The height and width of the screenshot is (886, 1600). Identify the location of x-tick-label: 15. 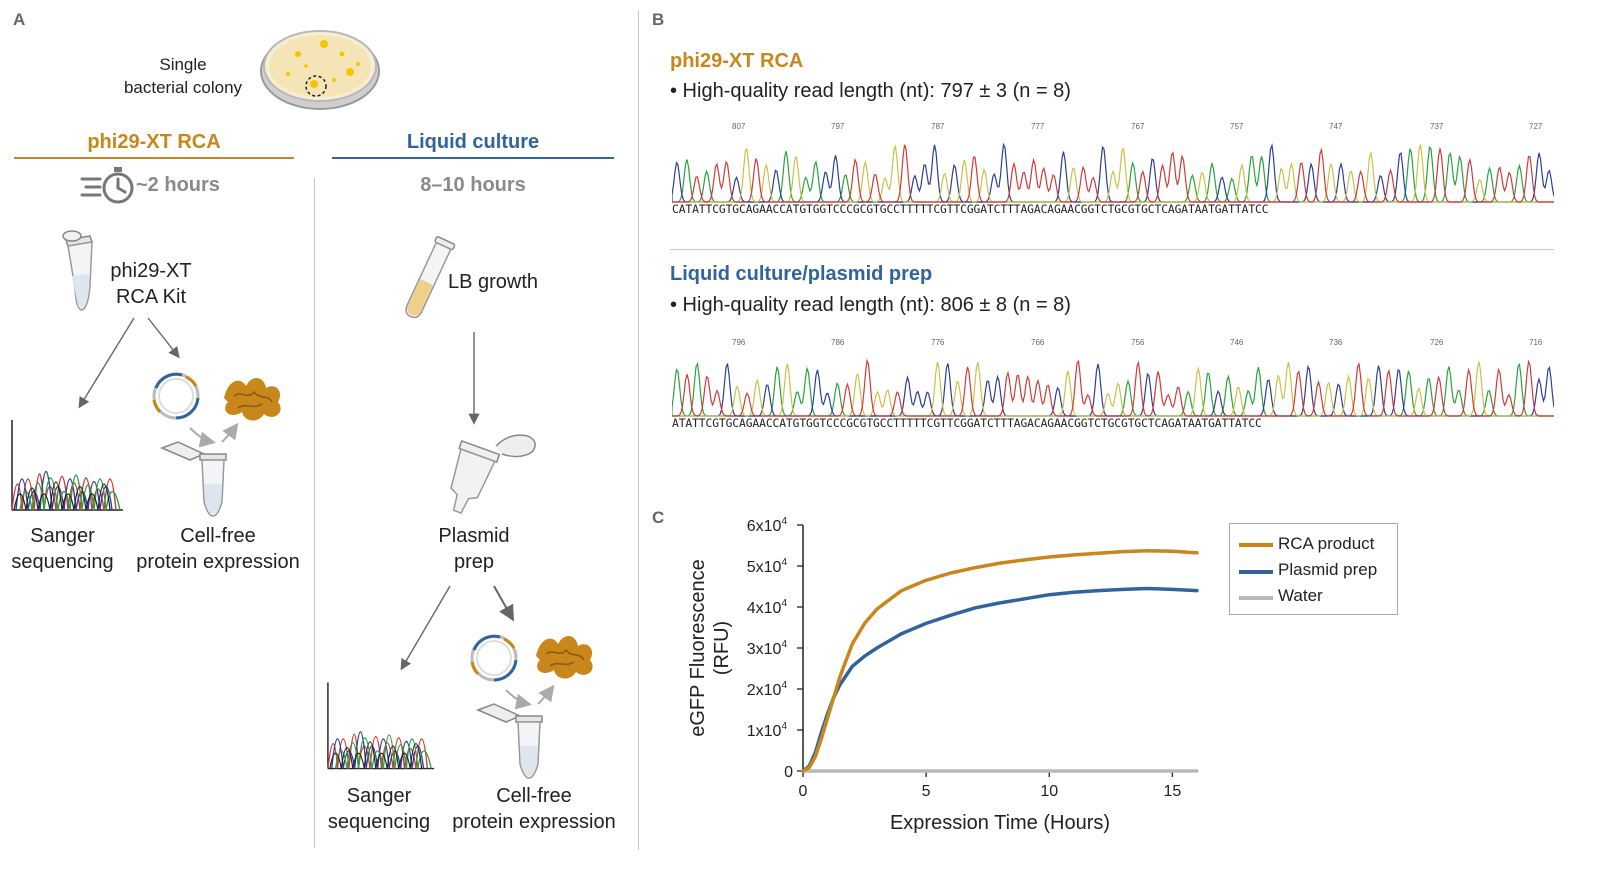
(1172, 791).